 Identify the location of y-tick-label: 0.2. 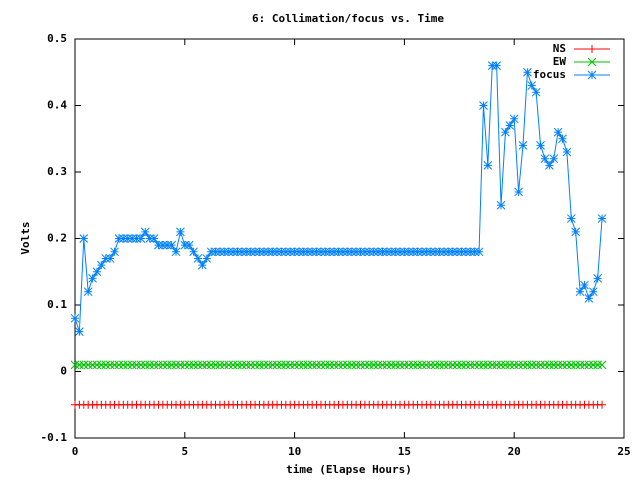
(57, 238).